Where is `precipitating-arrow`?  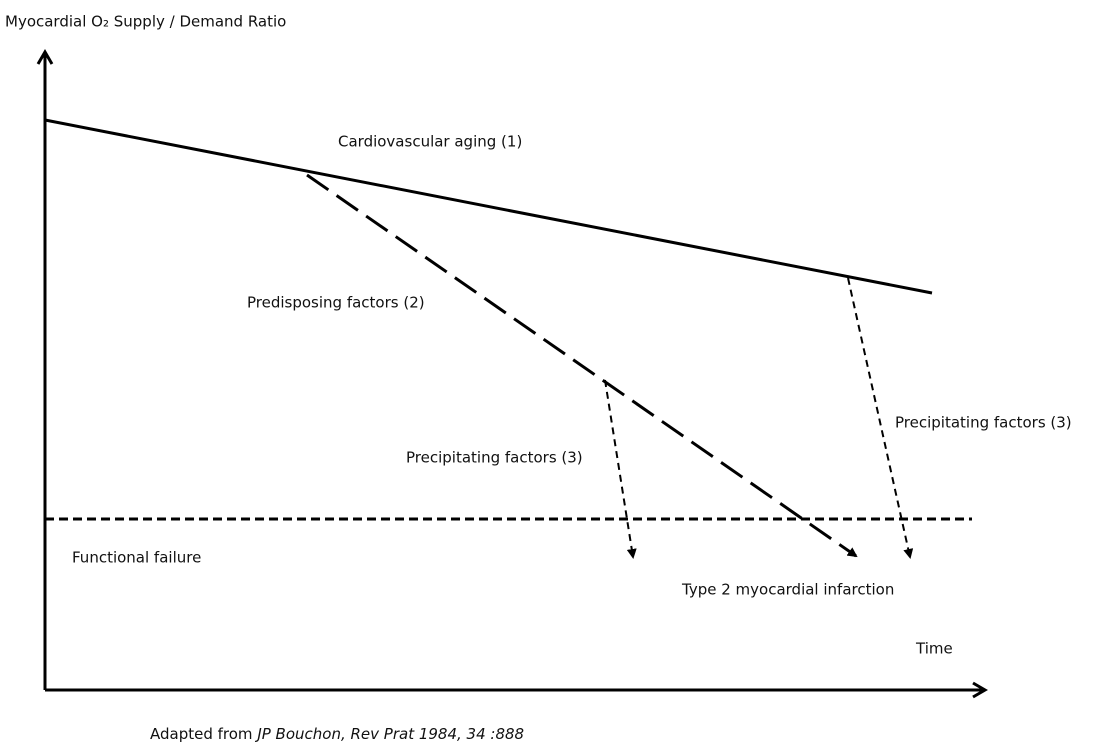
precipitating-arrow is located at coordinates (620, 469).